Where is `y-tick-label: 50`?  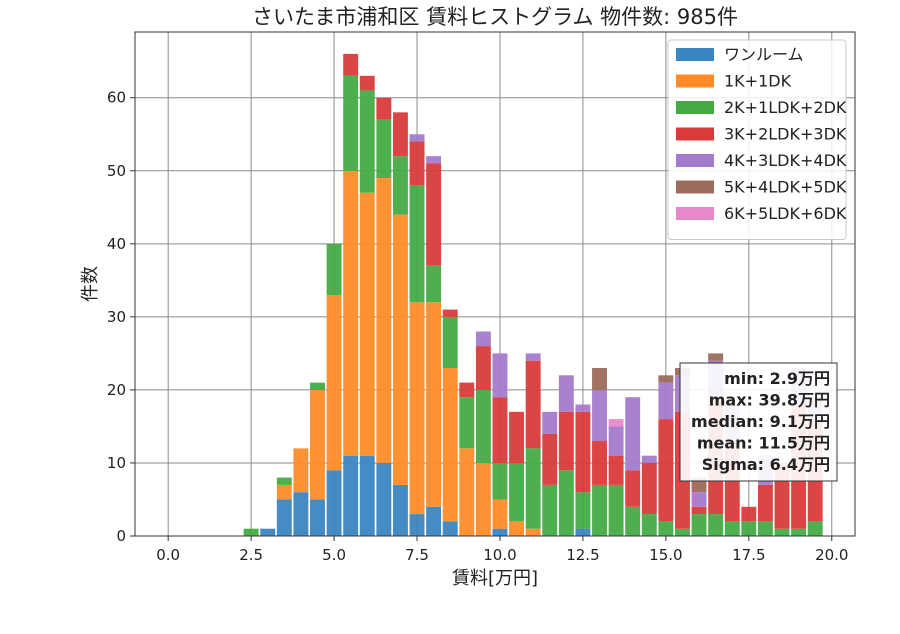 y-tick-label: 50 is located at coordinates (116, 171).